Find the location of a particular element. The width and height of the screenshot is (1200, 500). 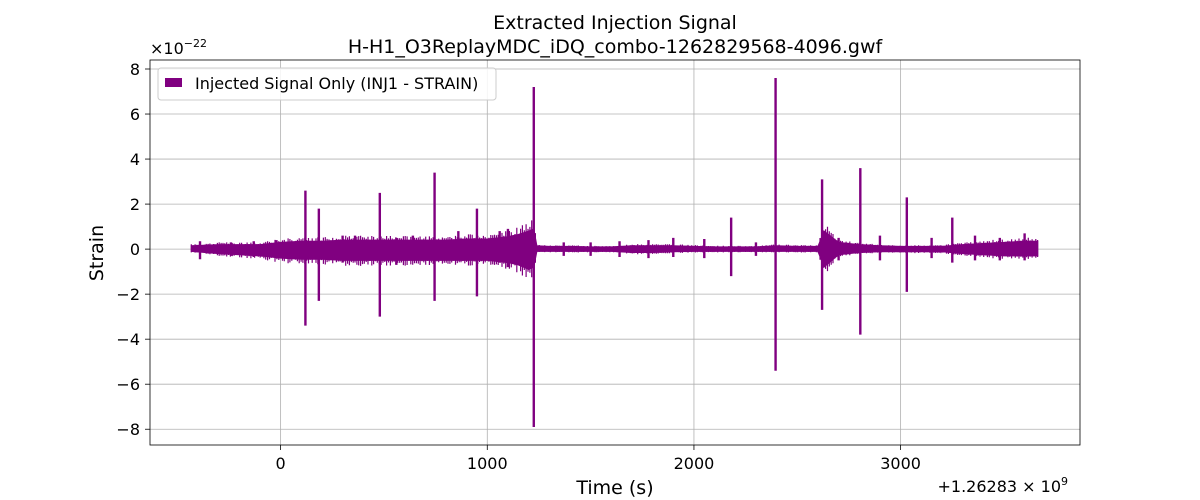

chart-title: Extracted Injection Signal is located at coordinates (615, 23).